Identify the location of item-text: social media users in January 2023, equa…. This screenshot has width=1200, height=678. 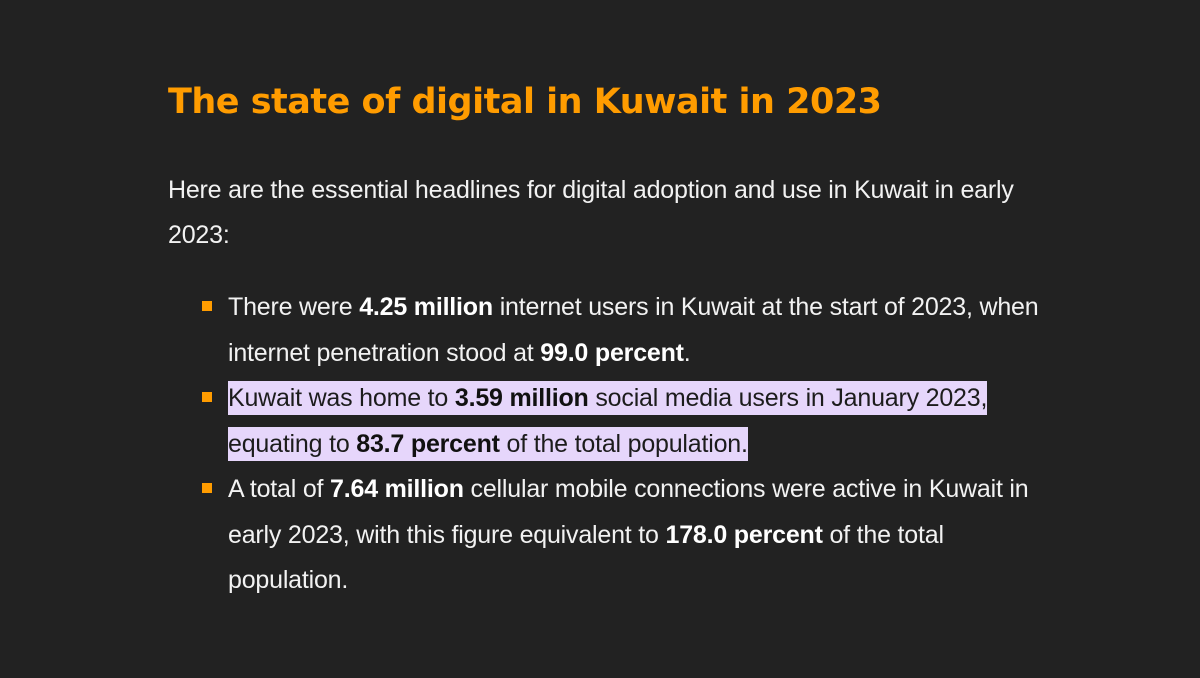
(608, 421).